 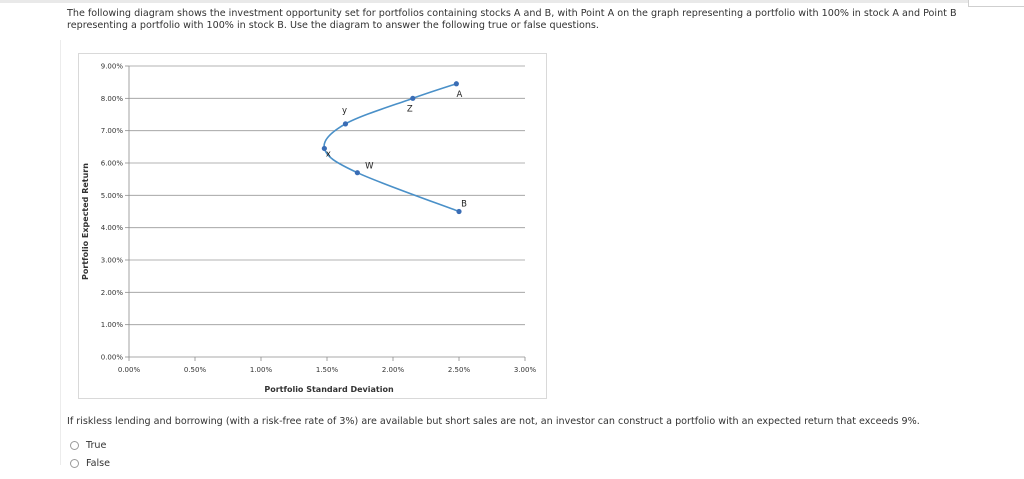 What do you see at coordinates (112, 261) in the screenshot?
I see `y-tick-label: 3.00%` at bounding box center [112, 261].